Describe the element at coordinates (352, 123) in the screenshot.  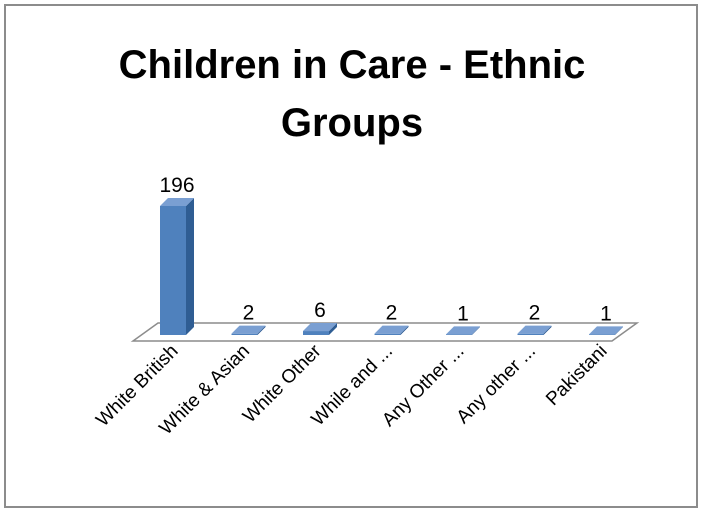
I see `chart-title-line-2: Groups` at that location.